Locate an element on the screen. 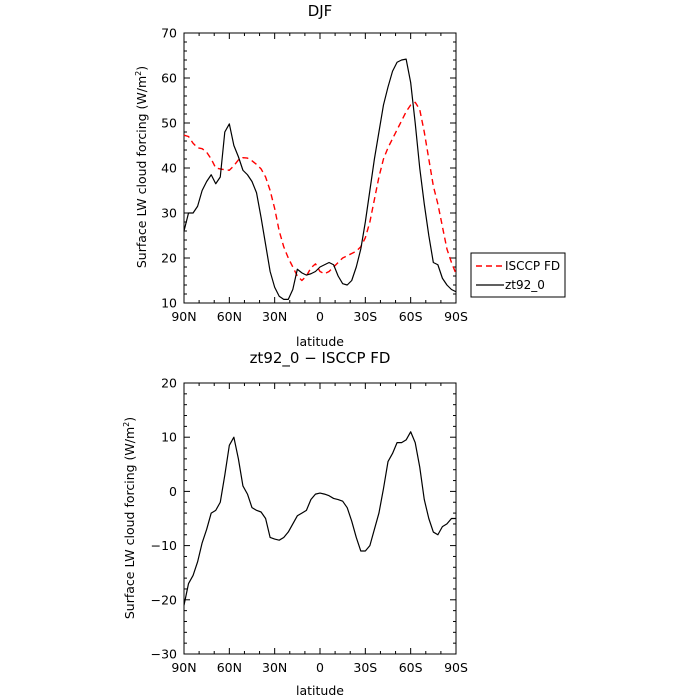 The width and height of the screenshot is (700, 700). y-tick-label: 50 is located at coordinates (169, 123).